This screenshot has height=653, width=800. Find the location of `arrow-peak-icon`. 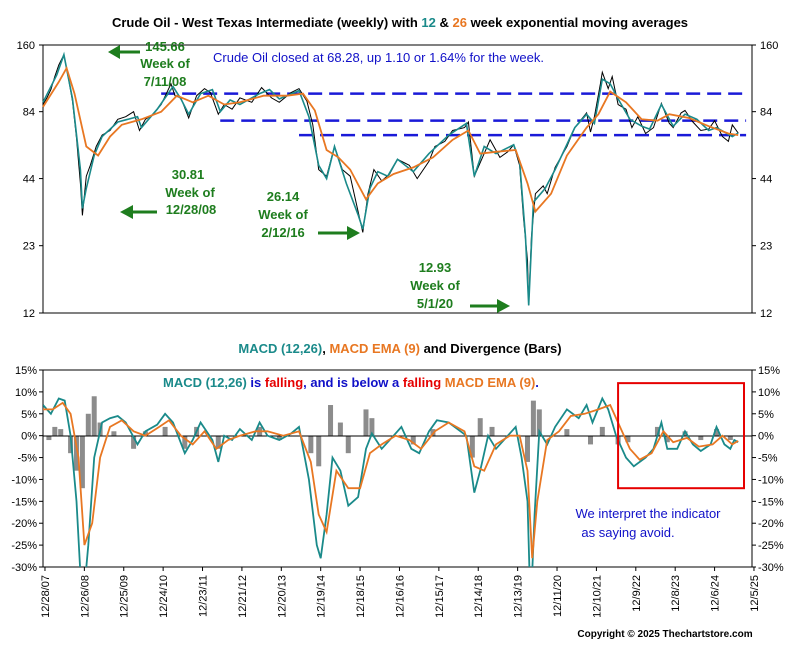

arrow-peak-icon is located at coordinates (124, 52).